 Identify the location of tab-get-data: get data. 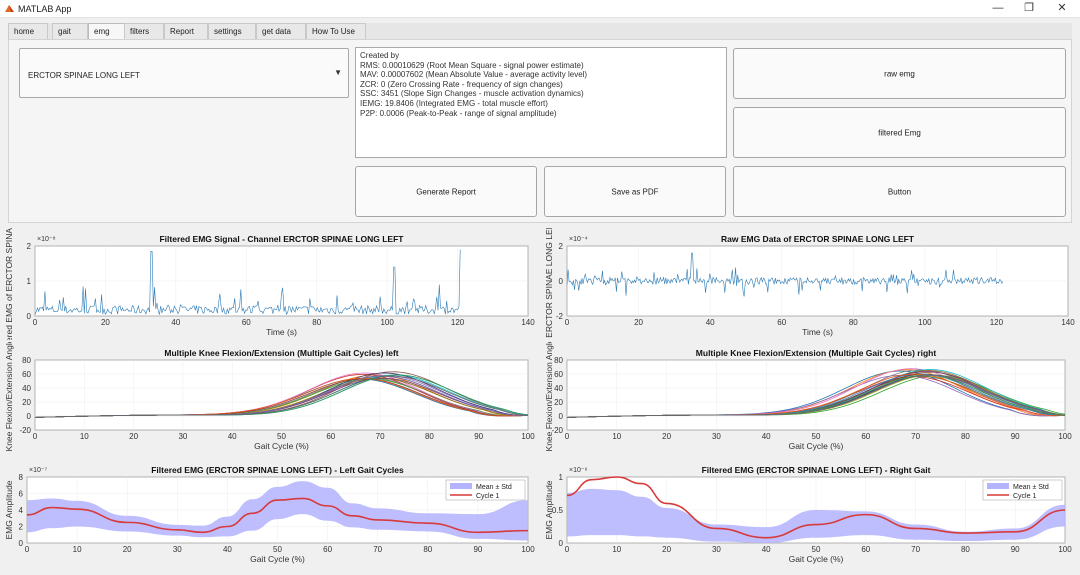
(281, 31).